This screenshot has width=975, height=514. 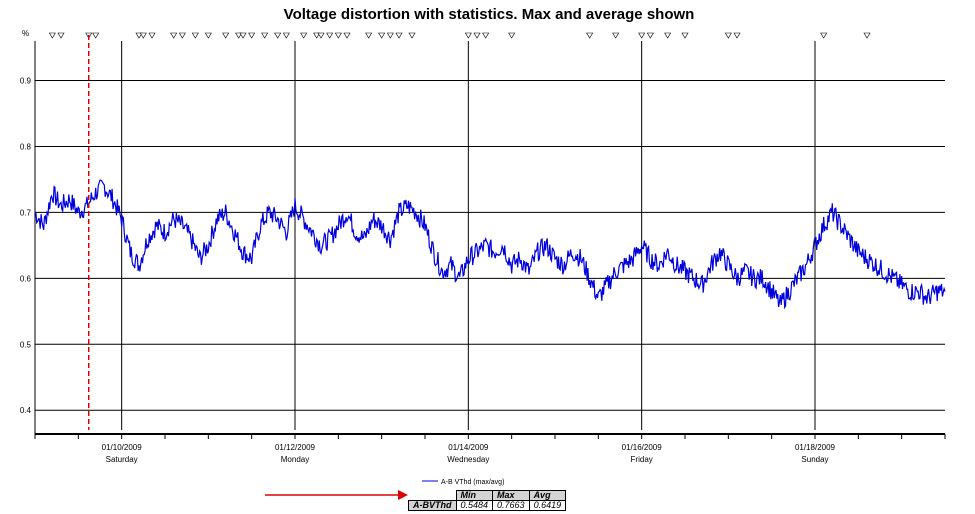 What do you see at coordinates (474, 505) in the screenshot?
I see `stats-value-min: 0.5484` at bounding box center [474, 505].